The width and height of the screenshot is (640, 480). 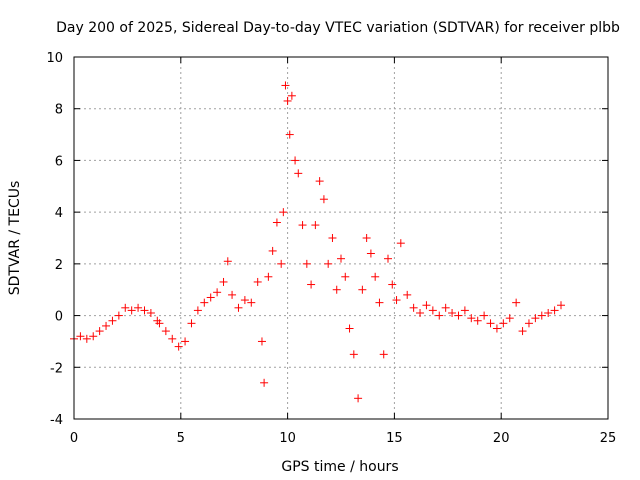 What do you see at coordinates (59, 213) in the screenshot?
I see `y-tick-label: 4` at bounding box center [59, 213].